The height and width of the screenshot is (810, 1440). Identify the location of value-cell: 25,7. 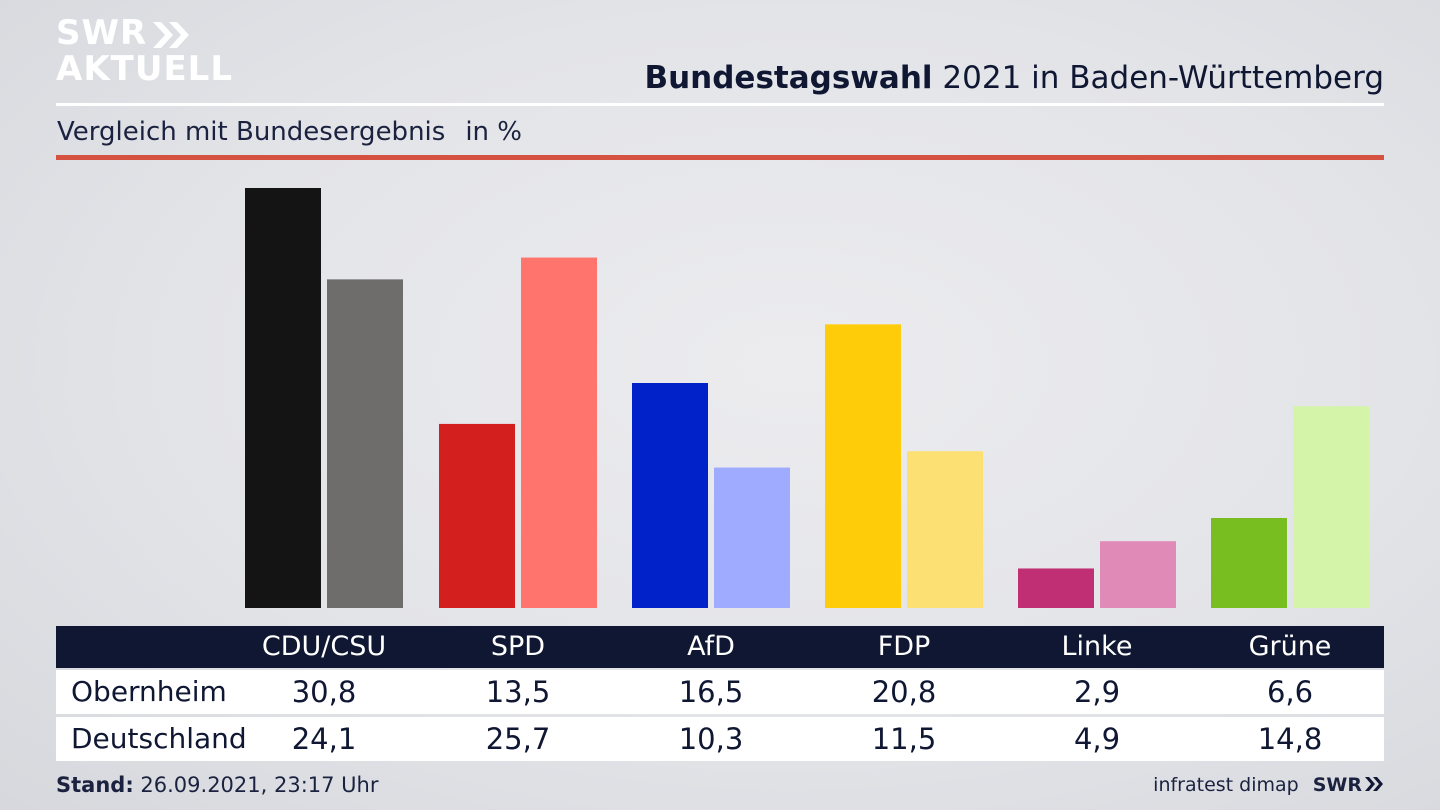
(518, 739).